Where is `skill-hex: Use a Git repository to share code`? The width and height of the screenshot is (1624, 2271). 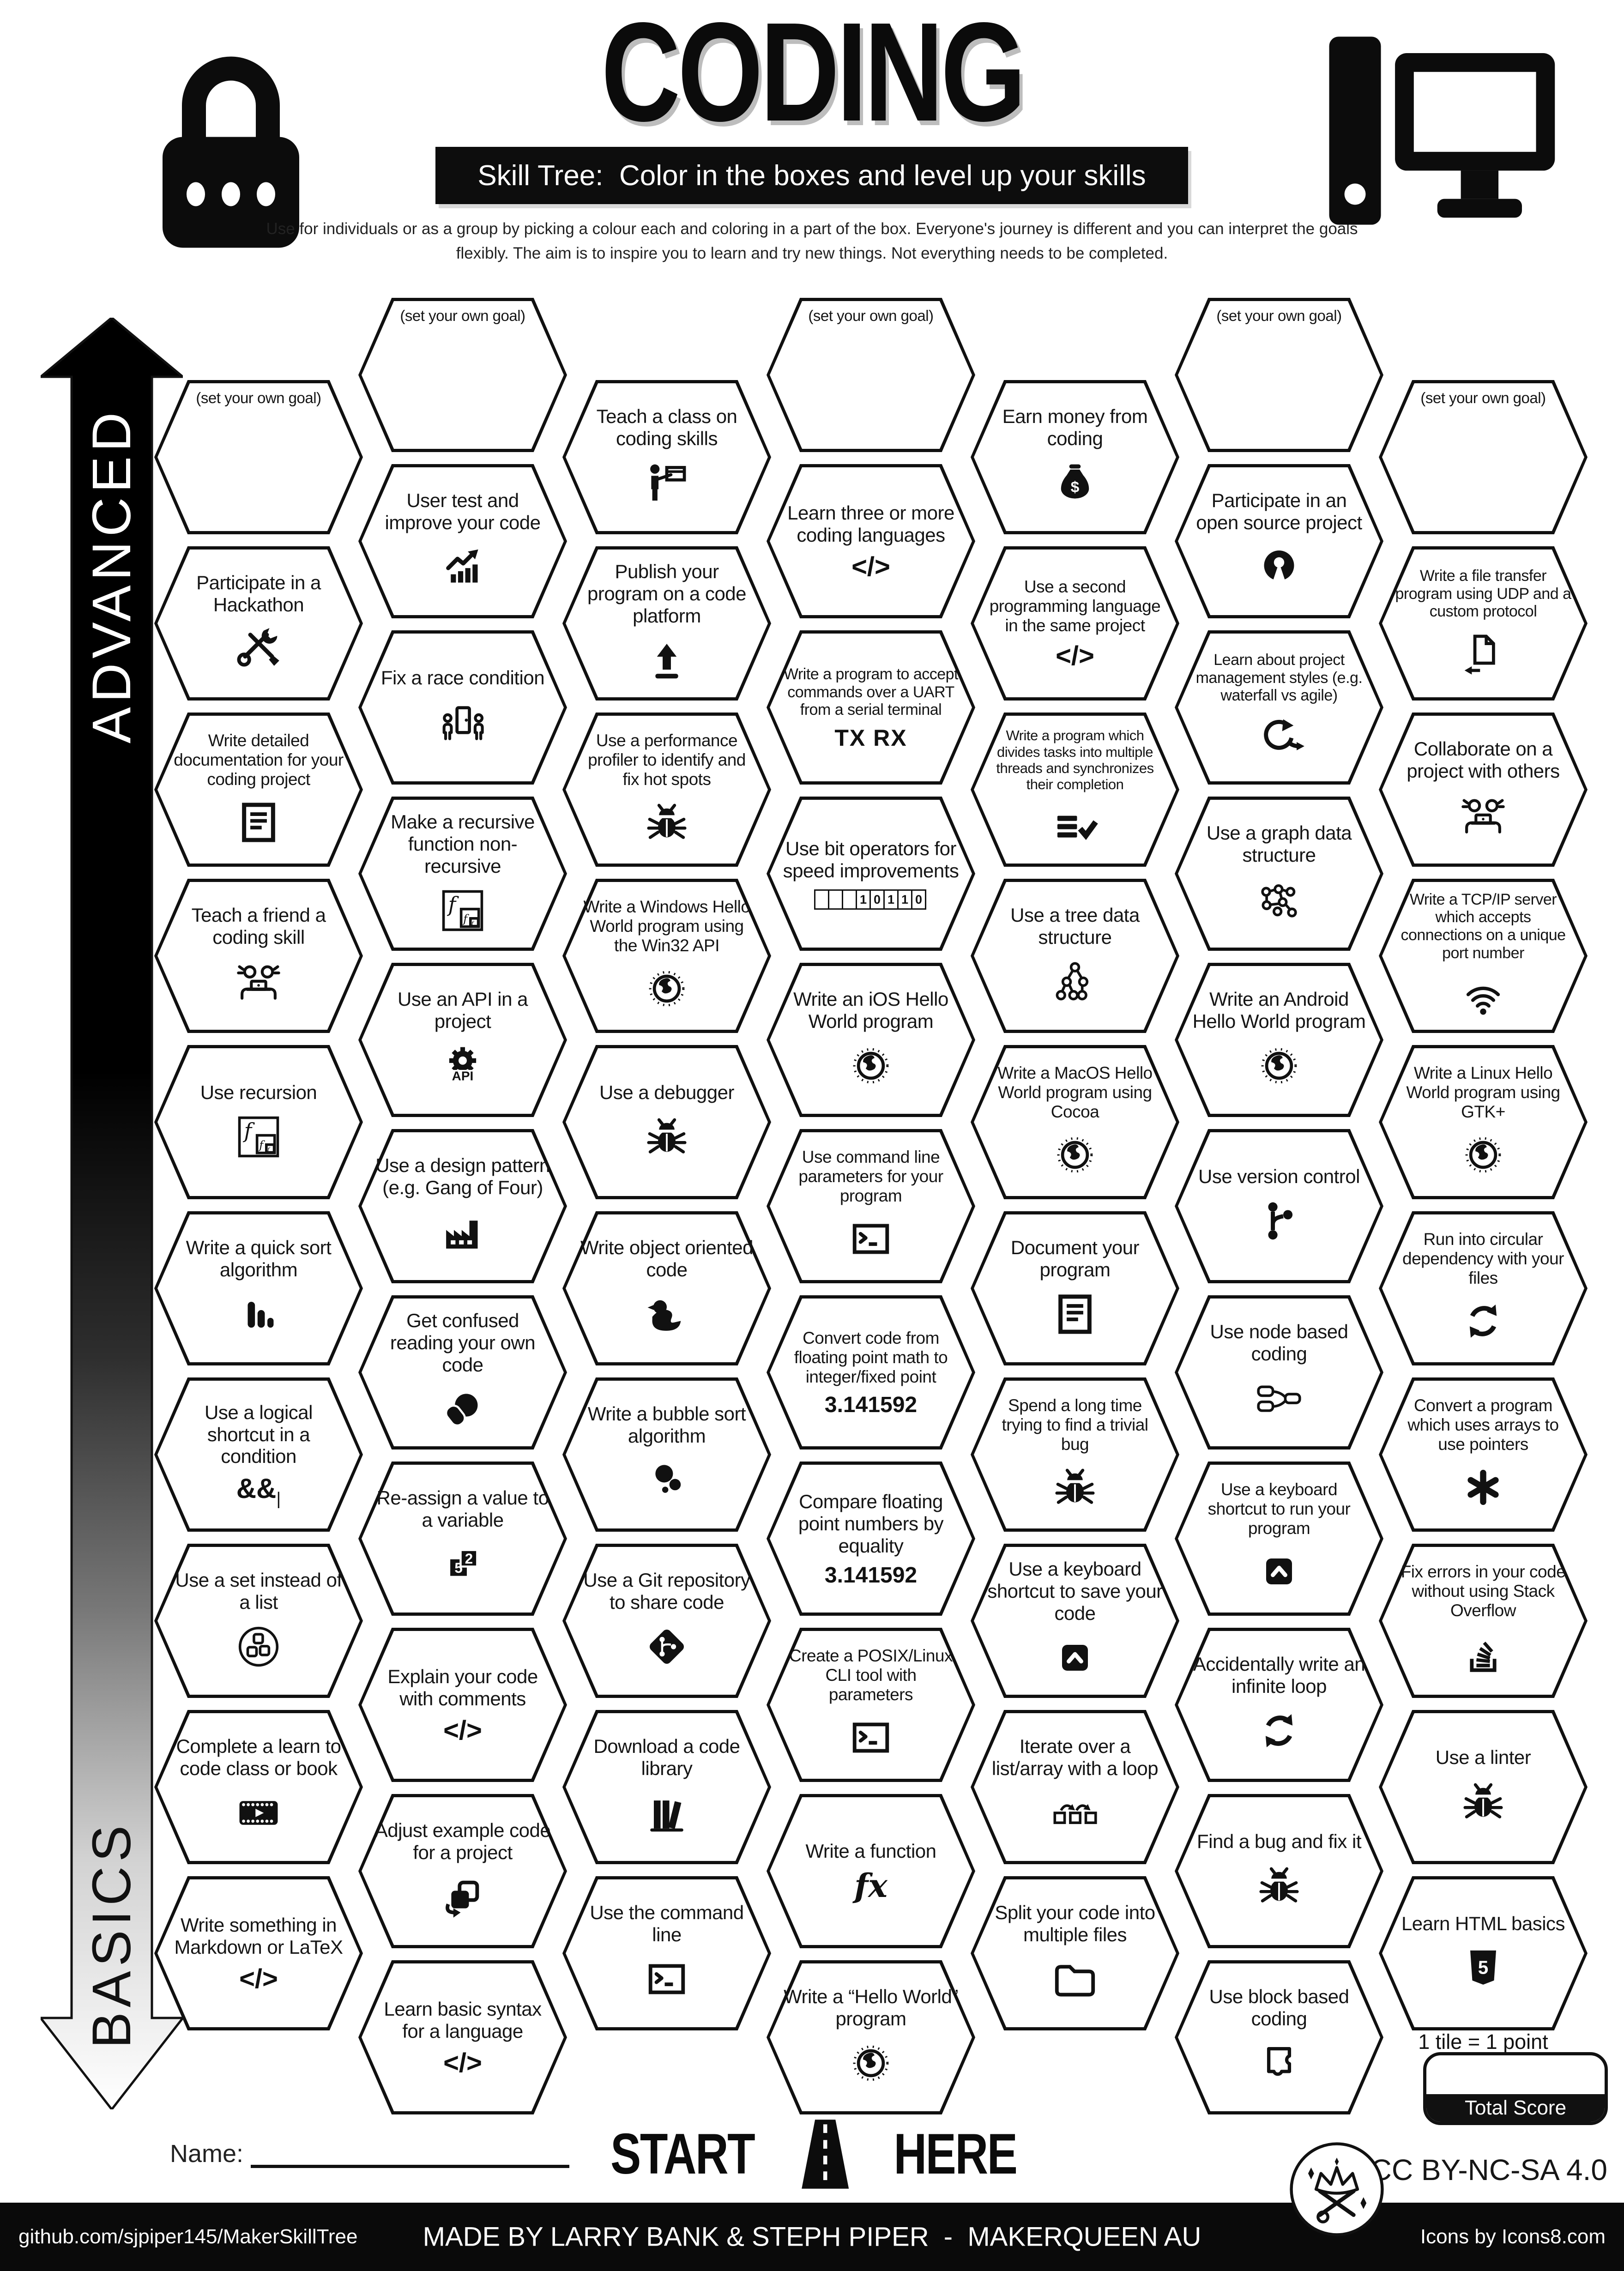 skill-hex: Use a Git repository to share code is located at coordinates (666, 1621).